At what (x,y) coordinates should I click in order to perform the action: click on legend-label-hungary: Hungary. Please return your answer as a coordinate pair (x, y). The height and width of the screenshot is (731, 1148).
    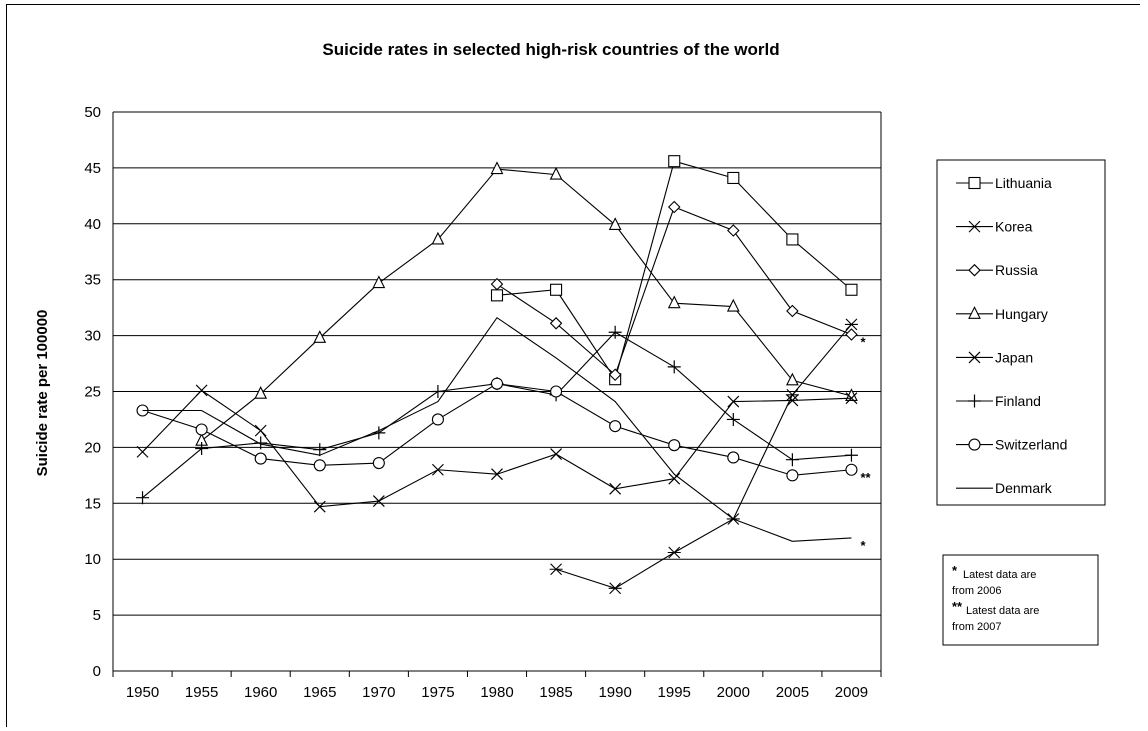
    Looking at the image, I should click on (1021, 314).